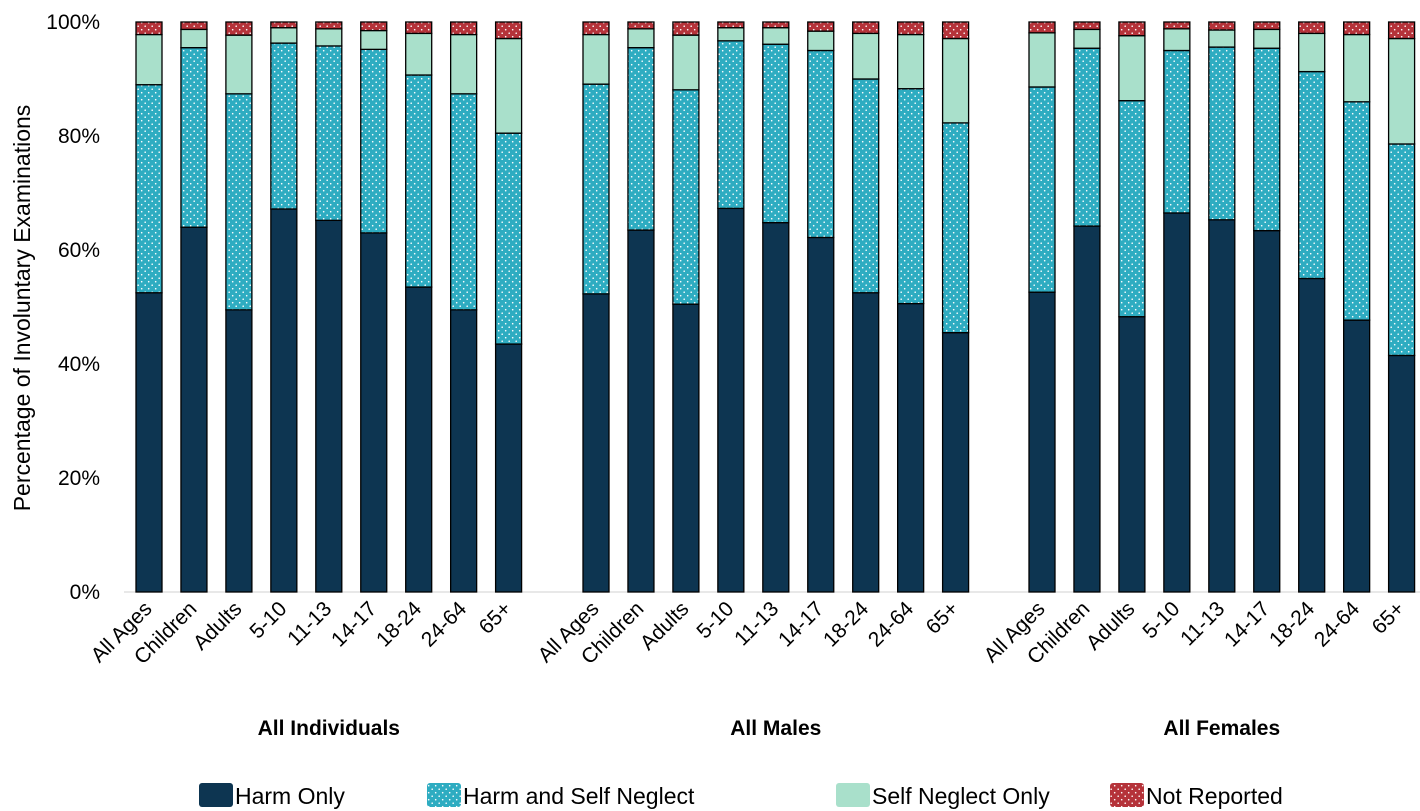 The image size is (1420, 811). What do you see at coordinates (79, 478) in the screenshot?
I see `y-tick-label: 20%` at bounding box center [79, 478].